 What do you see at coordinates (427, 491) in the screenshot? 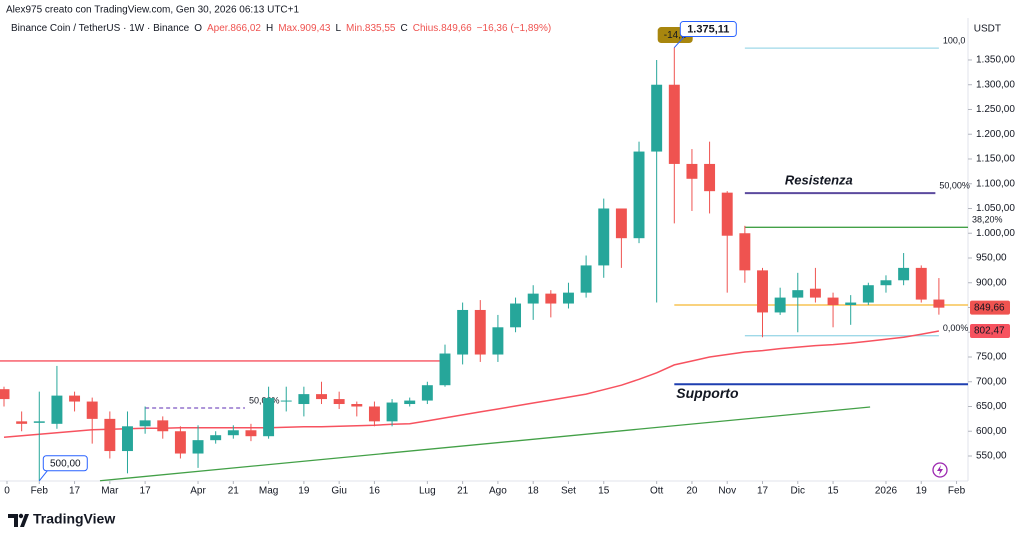
I see `x-tick-label: Lug` at bounding box center [427, 491].